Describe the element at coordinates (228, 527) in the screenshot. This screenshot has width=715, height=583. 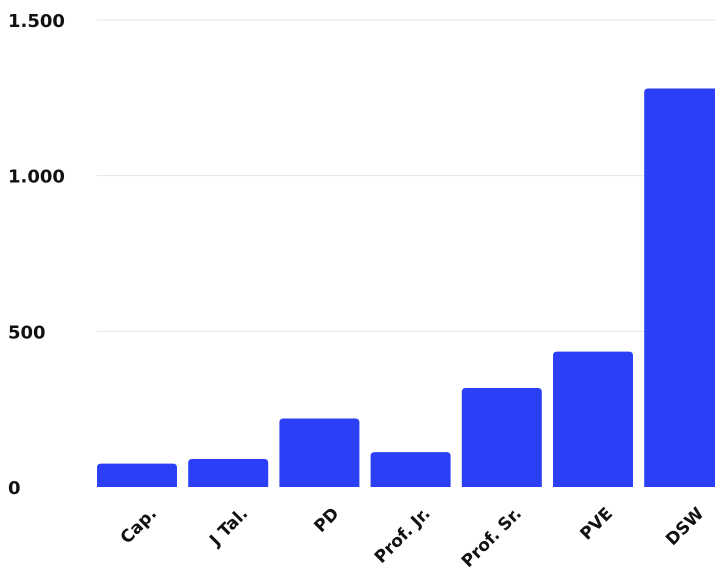
I see `x-tick-label: J Tal.` at that location.